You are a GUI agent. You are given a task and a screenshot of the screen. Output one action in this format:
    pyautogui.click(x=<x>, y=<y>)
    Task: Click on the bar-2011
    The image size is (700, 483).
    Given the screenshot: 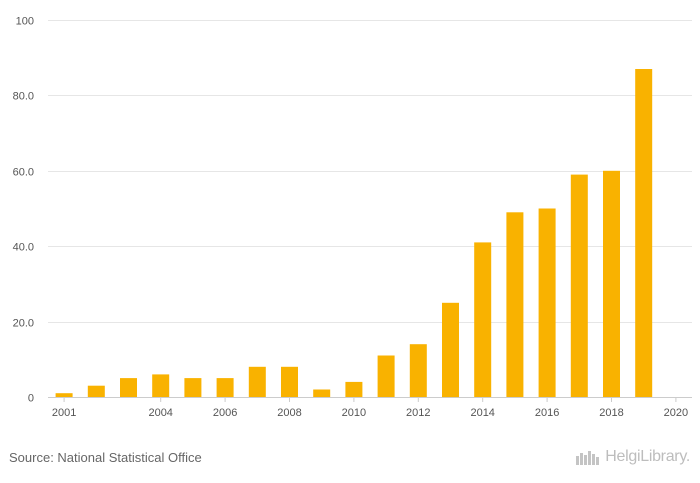 What is the action you would take?
    pyautogui.click(x=386, y=376)
    